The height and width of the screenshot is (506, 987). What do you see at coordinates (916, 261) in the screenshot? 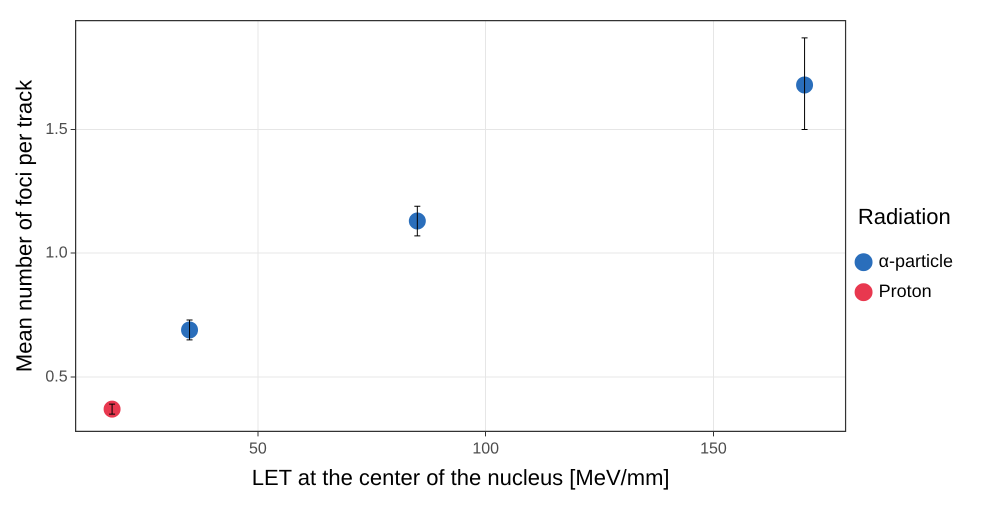
I see `legend-label: α-particle` at bounding box center [916, 261].